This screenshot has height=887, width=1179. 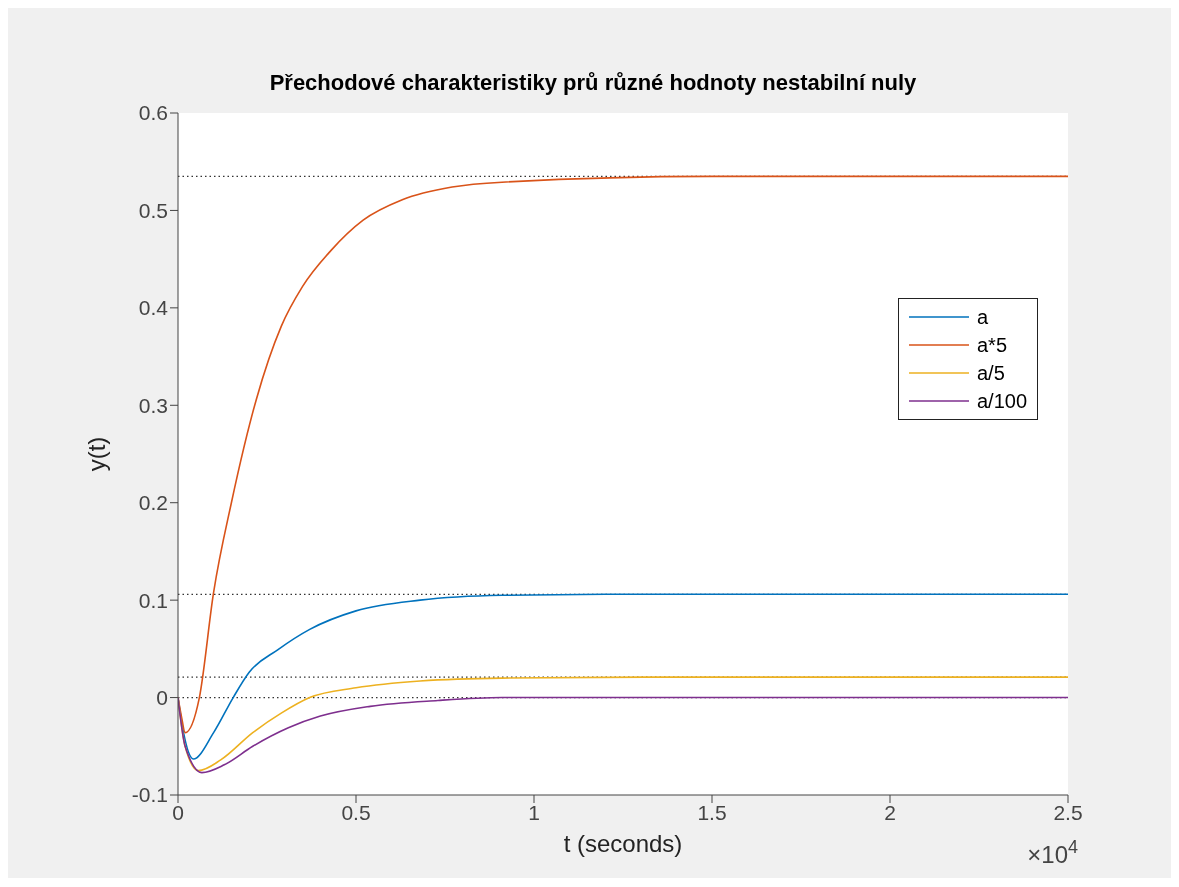 I want to click on y-tick-label: -0.1, so click(x=149, y=795).